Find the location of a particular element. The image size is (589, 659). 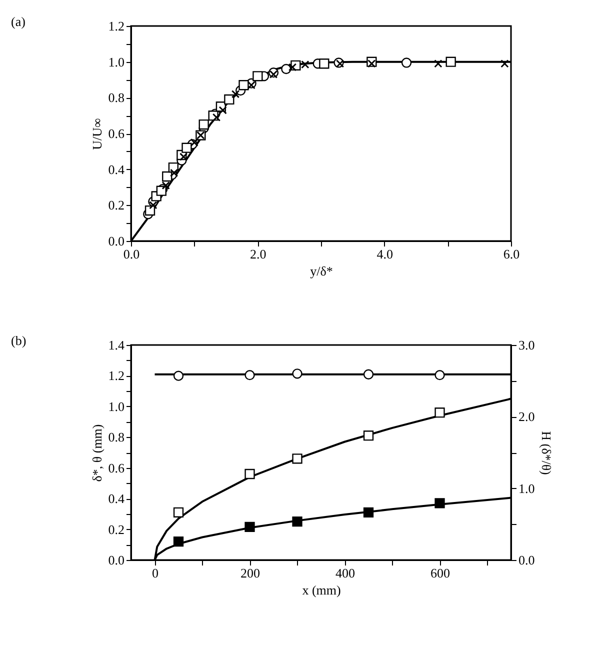

x-tick-label: 0 is located at coordinates (155, 573).